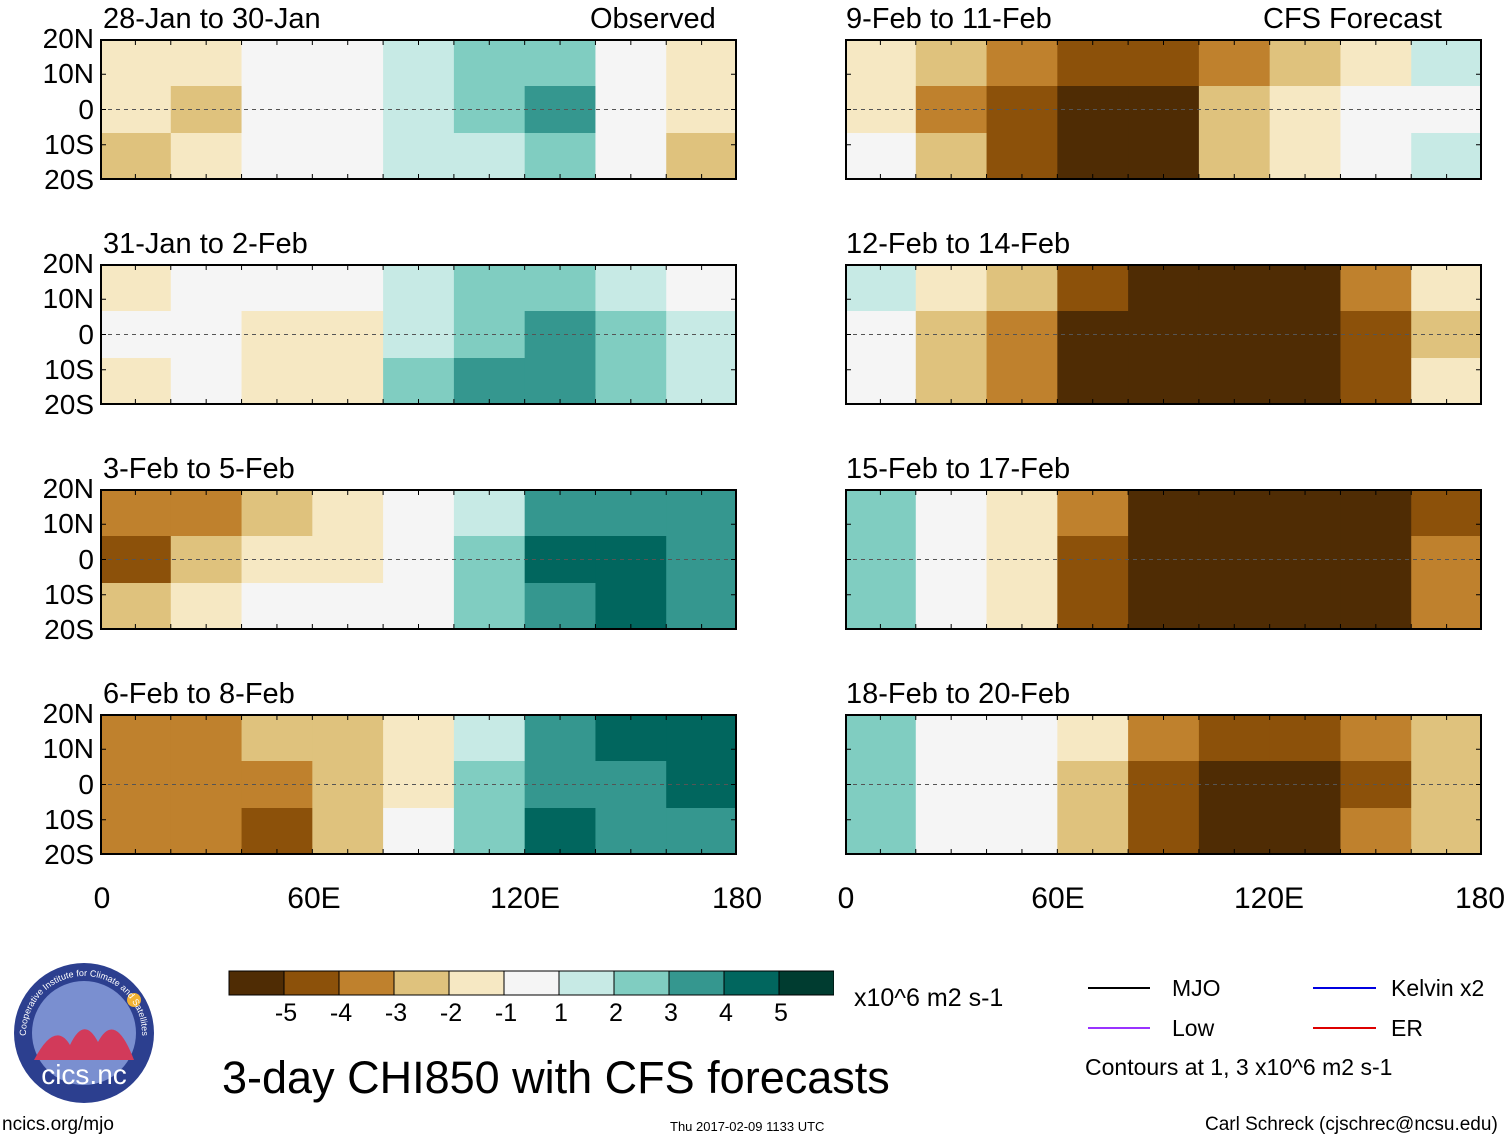 The image size is (1510, 1142). I want to click on panel-title-4: 6-Feb to 8-Feb, so click(199, 694).